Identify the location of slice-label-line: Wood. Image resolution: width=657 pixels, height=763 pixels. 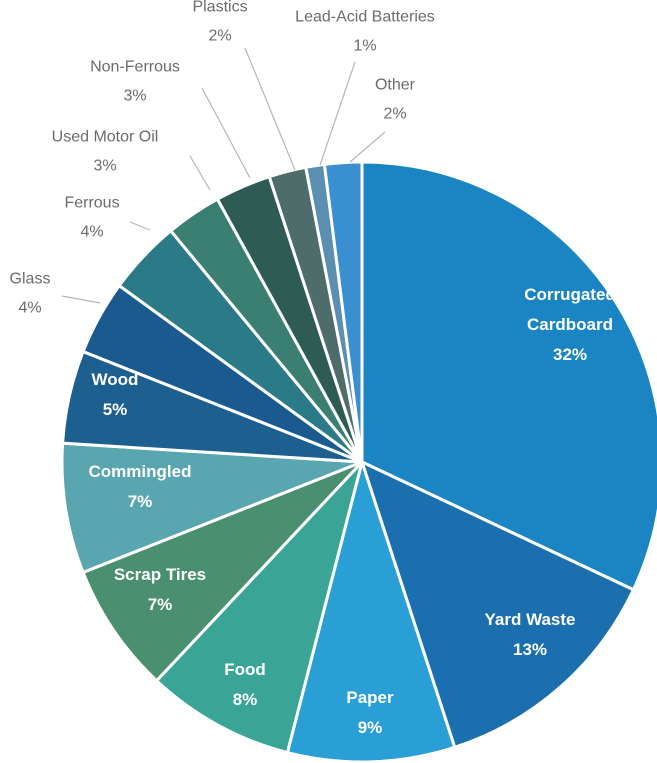
(115, 379).